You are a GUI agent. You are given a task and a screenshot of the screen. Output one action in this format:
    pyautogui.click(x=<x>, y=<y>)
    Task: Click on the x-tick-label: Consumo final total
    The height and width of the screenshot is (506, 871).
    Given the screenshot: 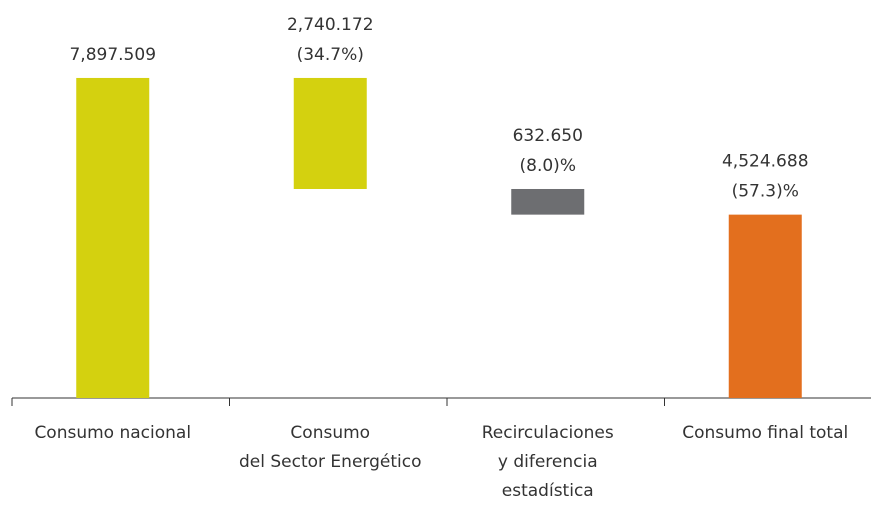 What is the action you would take?
    pyautogui.click(x=765, y=433)
    